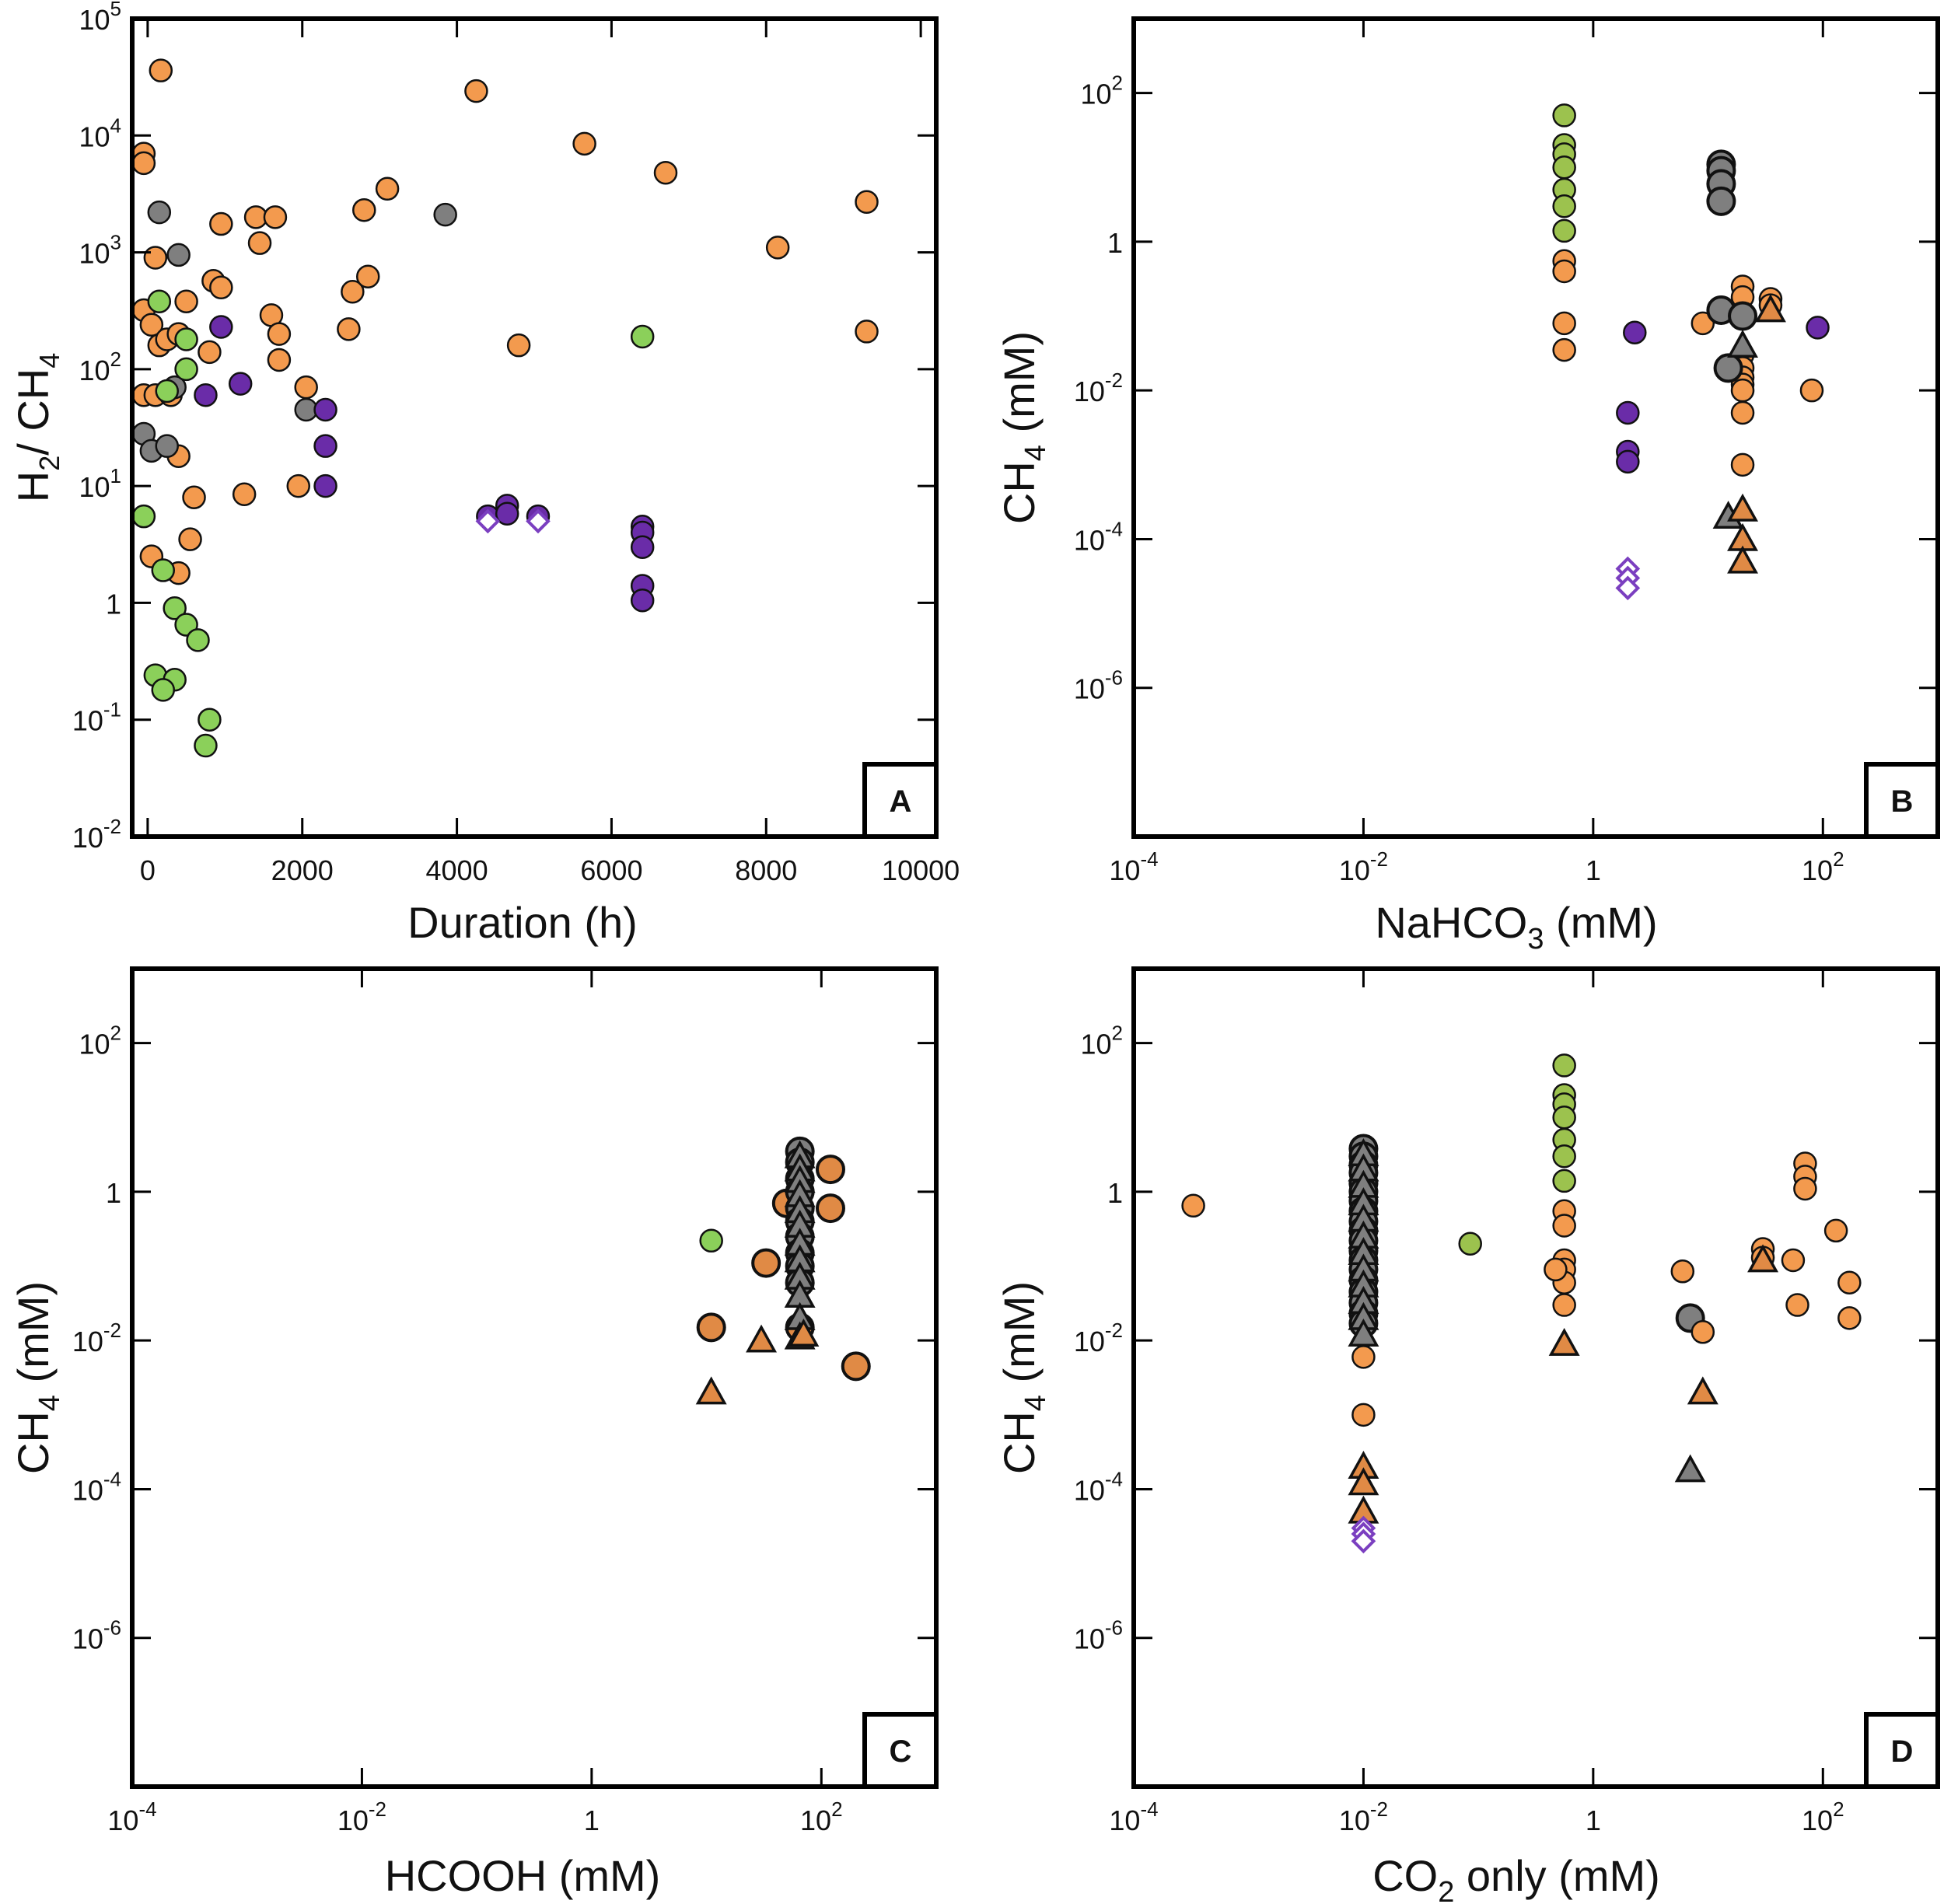 The height and width of the screenshot is (1904, 1944). Describe the element at coordinates (1098, 1487) in the screenshot. I see `panel-d-ytick-label: 10⁻⁴` at that location.